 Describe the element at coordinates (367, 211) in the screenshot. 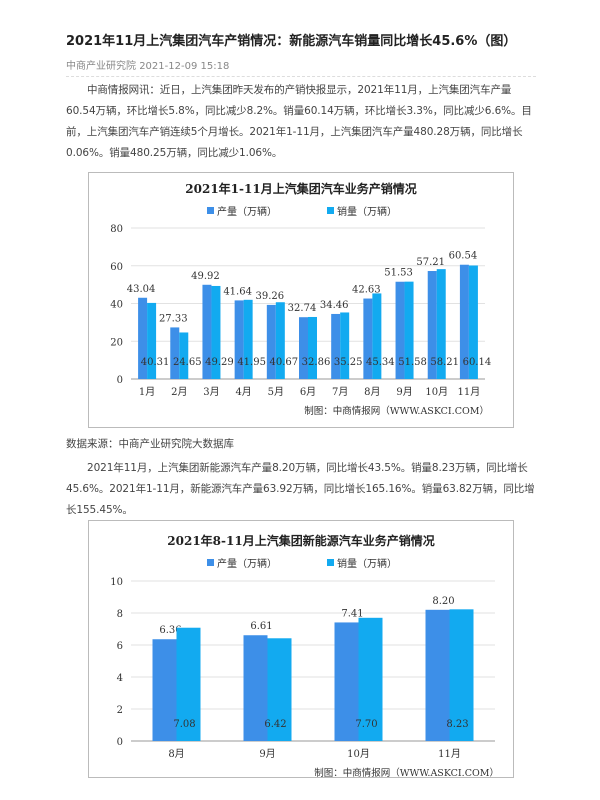

I see `legend-label-1: 销量（万辆）` at that location.